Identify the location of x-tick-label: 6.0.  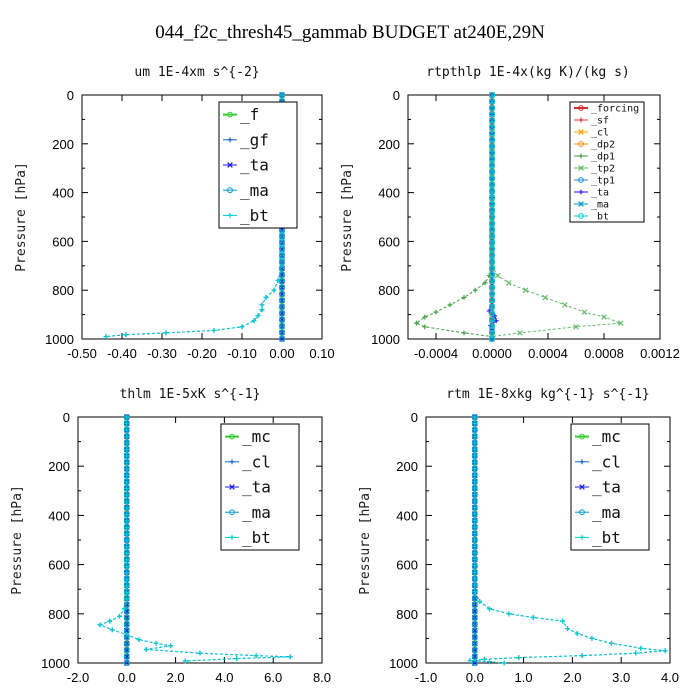
(273, 677).